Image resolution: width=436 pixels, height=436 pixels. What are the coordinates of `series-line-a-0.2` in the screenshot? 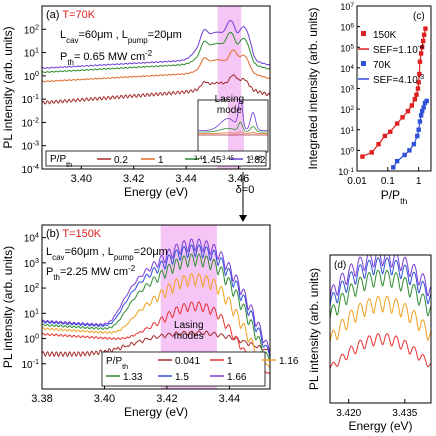 It's located at (156, 89).